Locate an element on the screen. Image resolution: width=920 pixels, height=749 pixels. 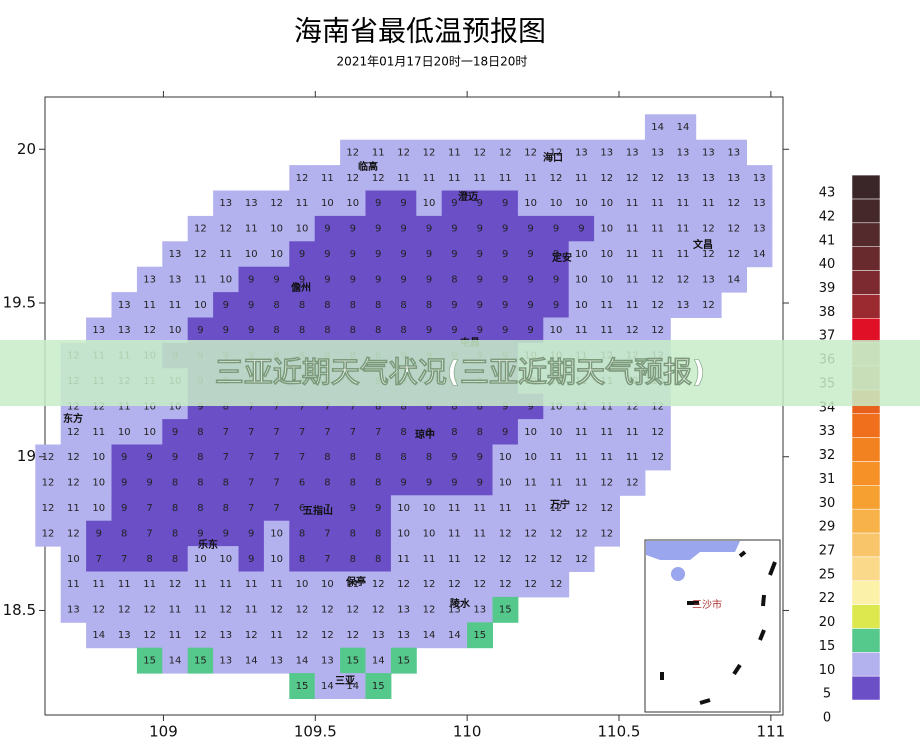
city: 东方 is located at coordinates (73, 418).